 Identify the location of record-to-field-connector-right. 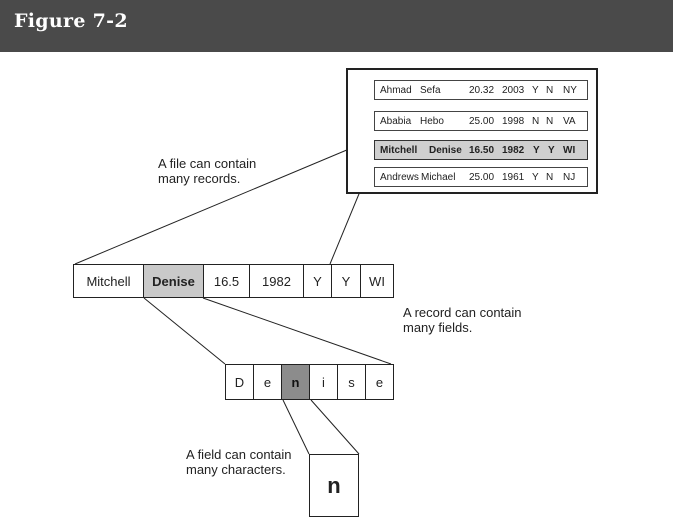
(297, 331).